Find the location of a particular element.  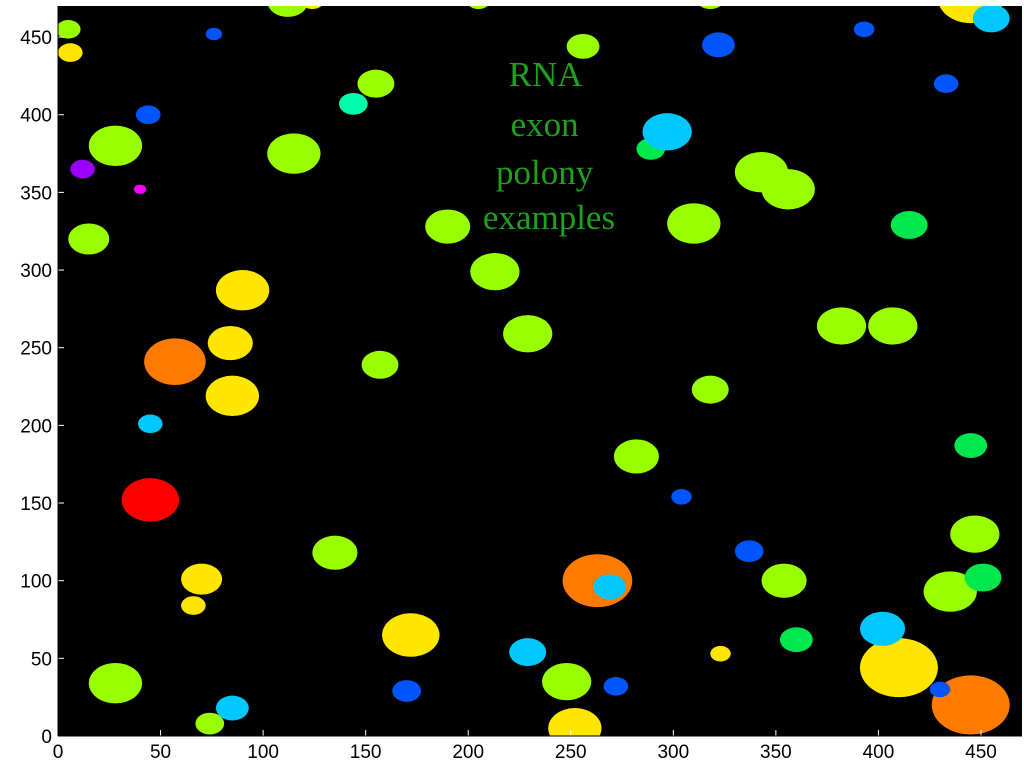

x-tick-label: 250 is located at coordinates (571, 752).